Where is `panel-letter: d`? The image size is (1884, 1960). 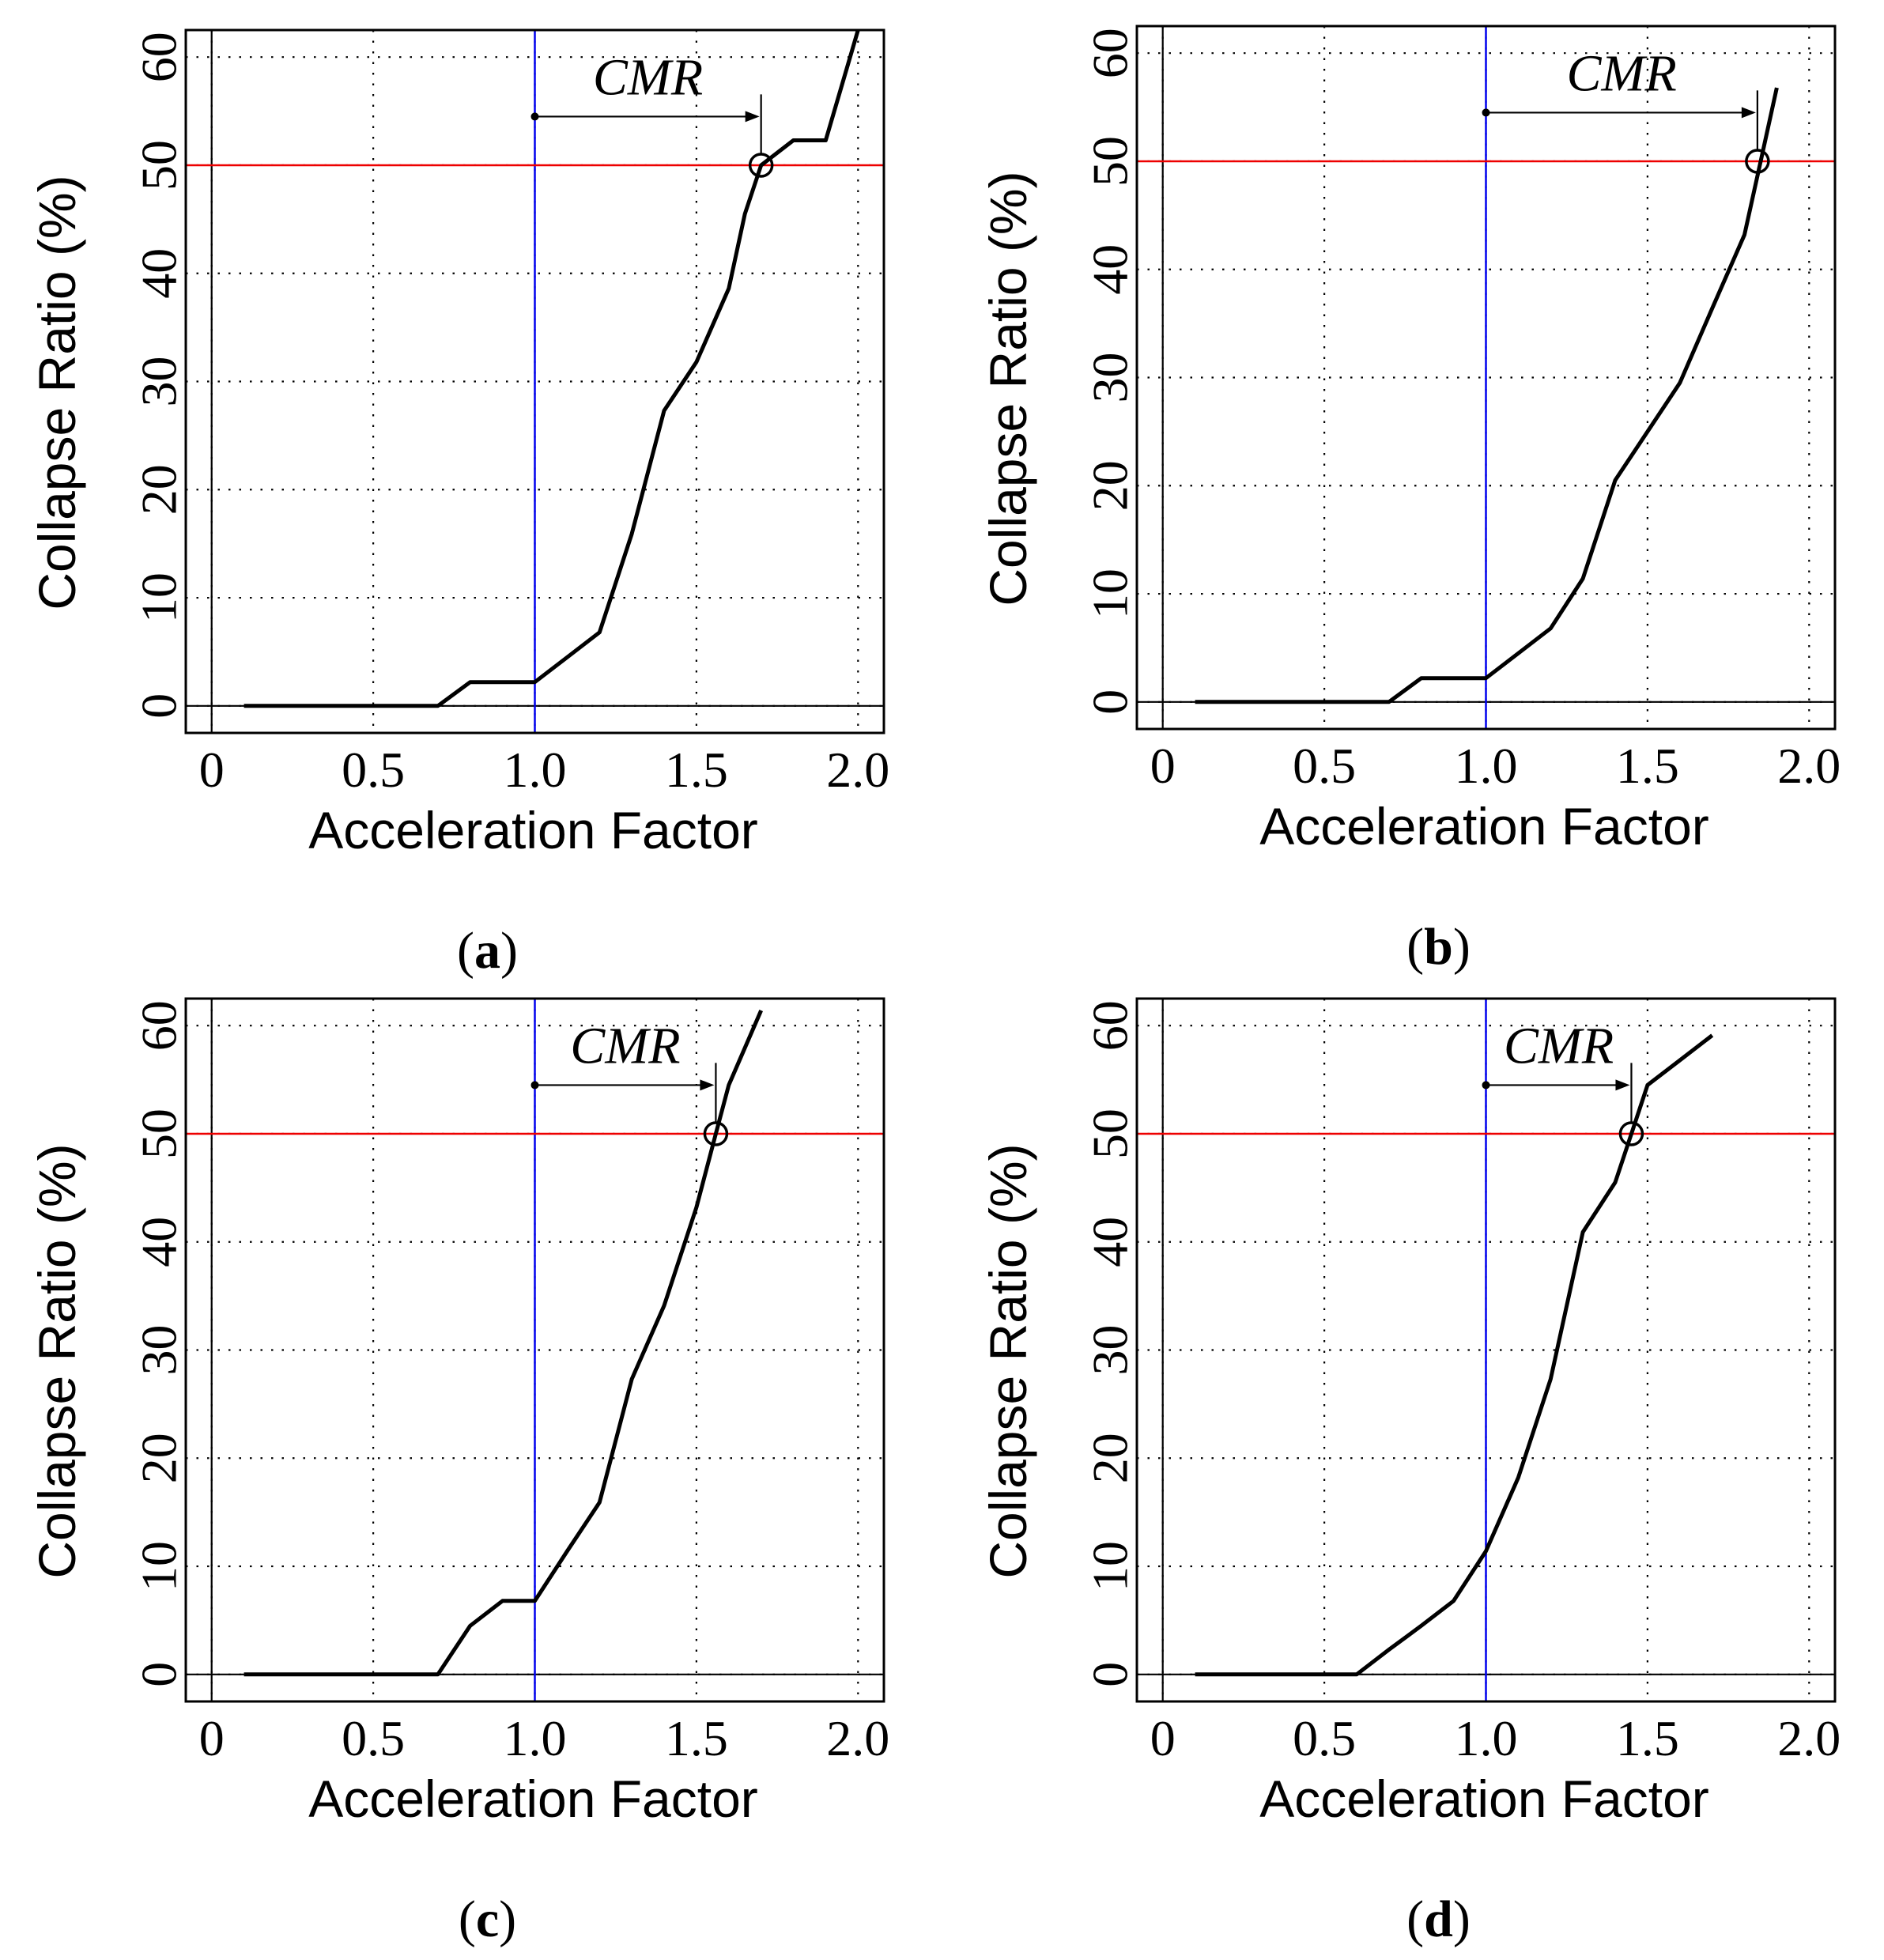
panel-letter: d is located at coordinates (1438, 1919).